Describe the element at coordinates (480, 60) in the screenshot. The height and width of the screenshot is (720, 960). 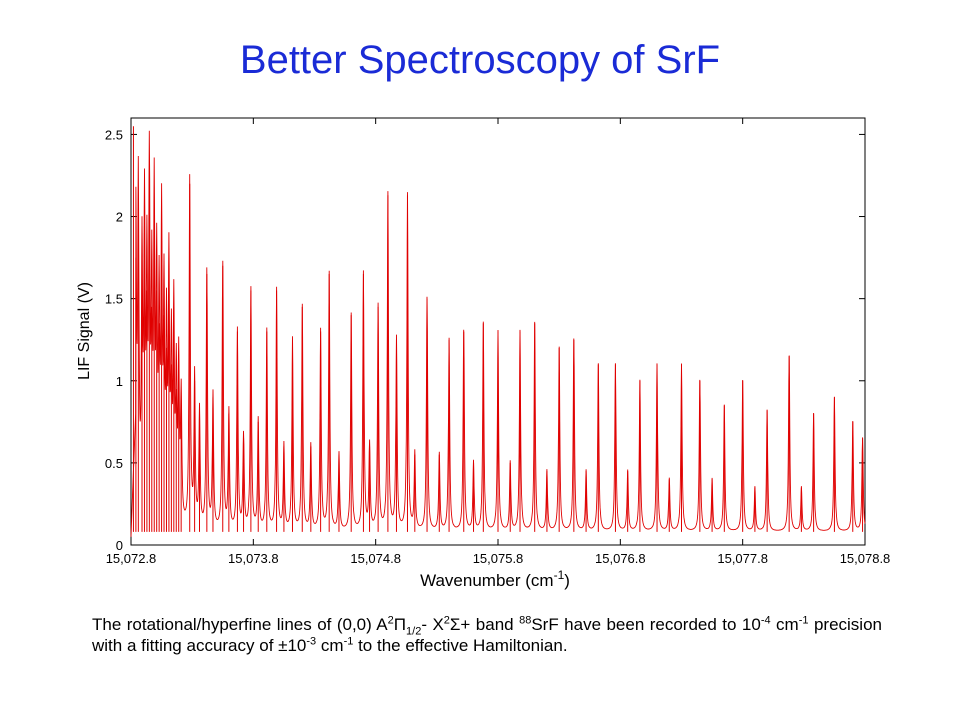
I see `slide-title: Better Spectroscopy of SrF` at that location.